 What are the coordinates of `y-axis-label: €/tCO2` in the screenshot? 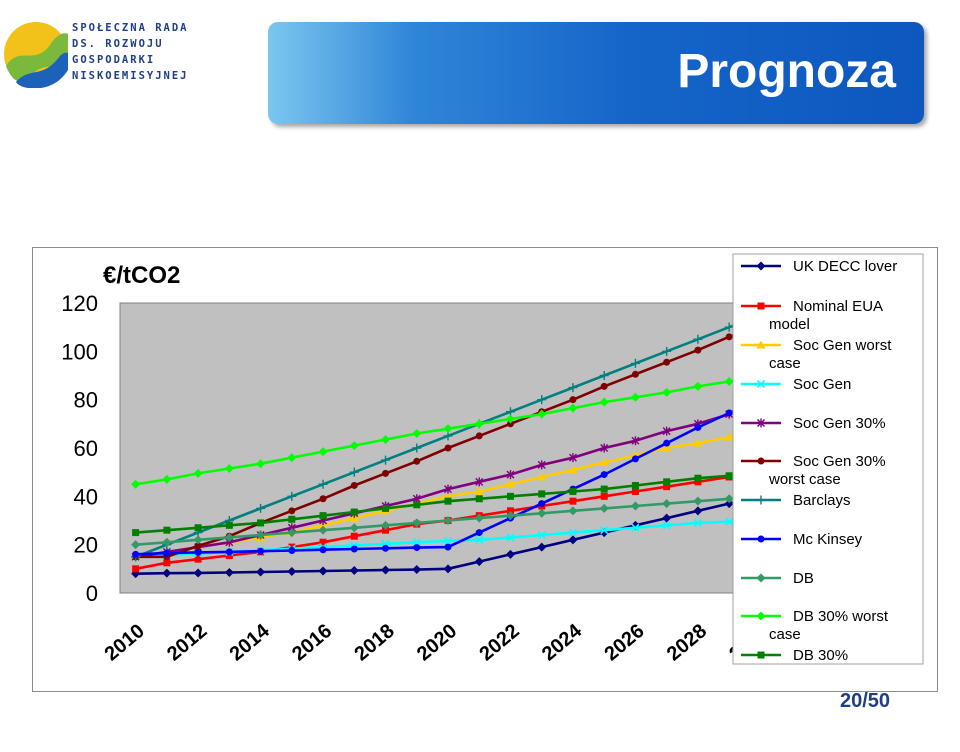 It's located at (141, 275).